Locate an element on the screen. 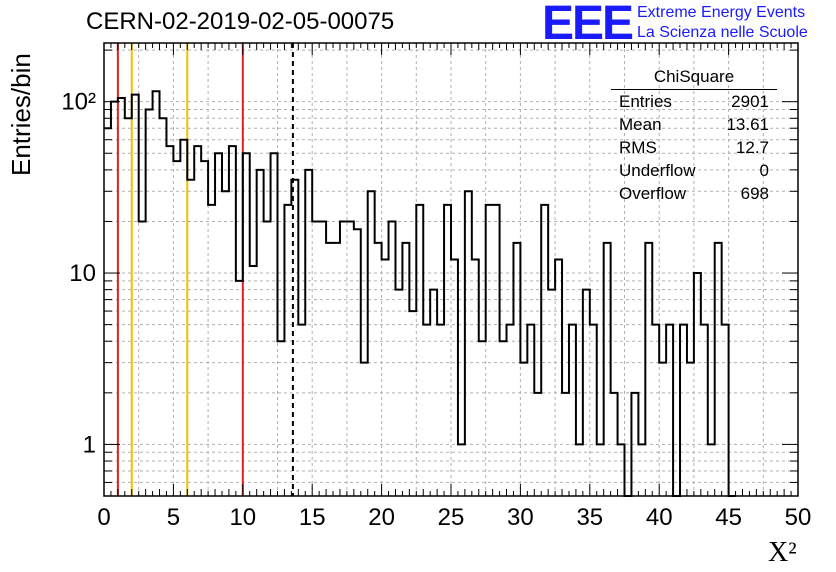  x-tick-label: 20 is located at coordinates (381, 517).